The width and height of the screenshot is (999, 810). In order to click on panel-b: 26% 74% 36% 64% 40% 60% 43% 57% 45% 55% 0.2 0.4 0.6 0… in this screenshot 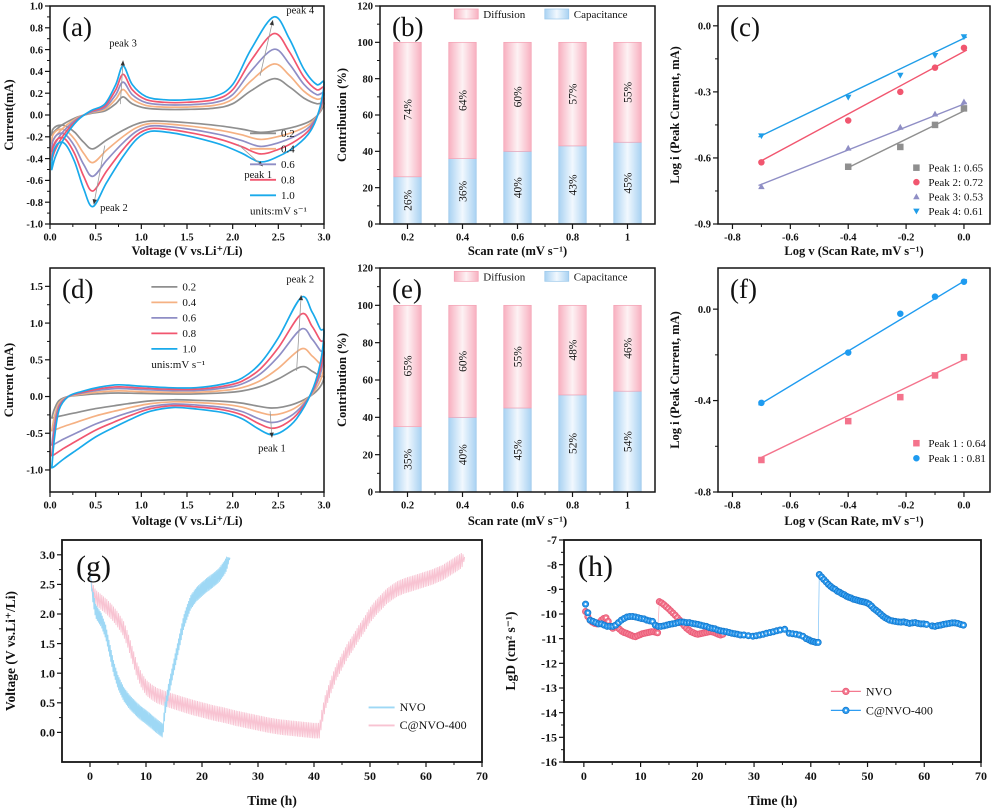, I will do `click(499, 130)`.